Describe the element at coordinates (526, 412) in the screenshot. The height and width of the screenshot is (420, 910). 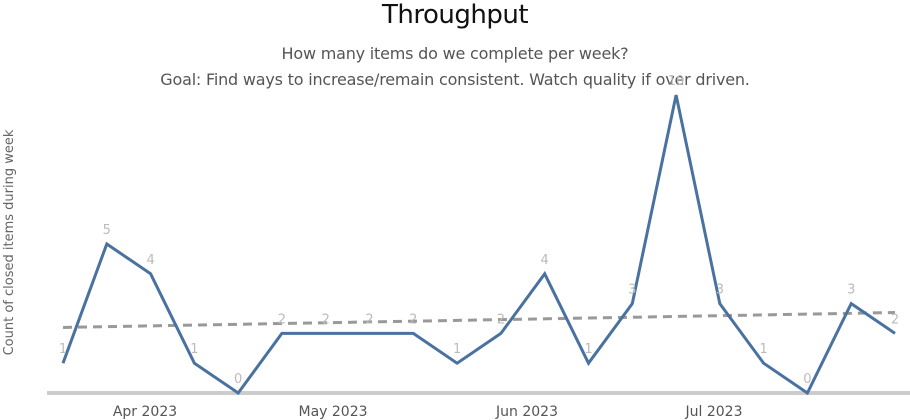
I see `x-tick-label: Jun 2023` at that location.